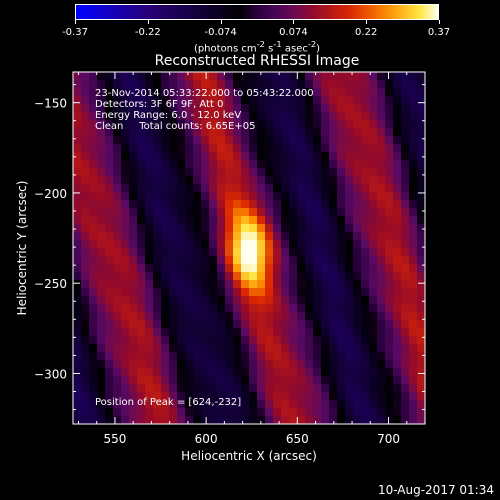  Describe the element at coordinates (168, 115) in the screenshot. I see `energy-range-label: Energy Range: 6.0 - 12.0 keV` at that location.